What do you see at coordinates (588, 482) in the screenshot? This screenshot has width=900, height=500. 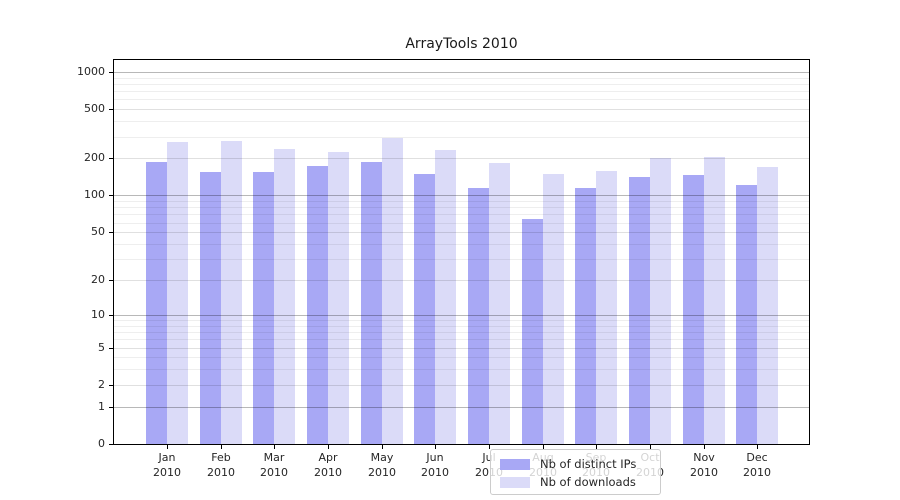 I see `legend-label-downloads: Nb of downloads` at bounding box center [588, 482].